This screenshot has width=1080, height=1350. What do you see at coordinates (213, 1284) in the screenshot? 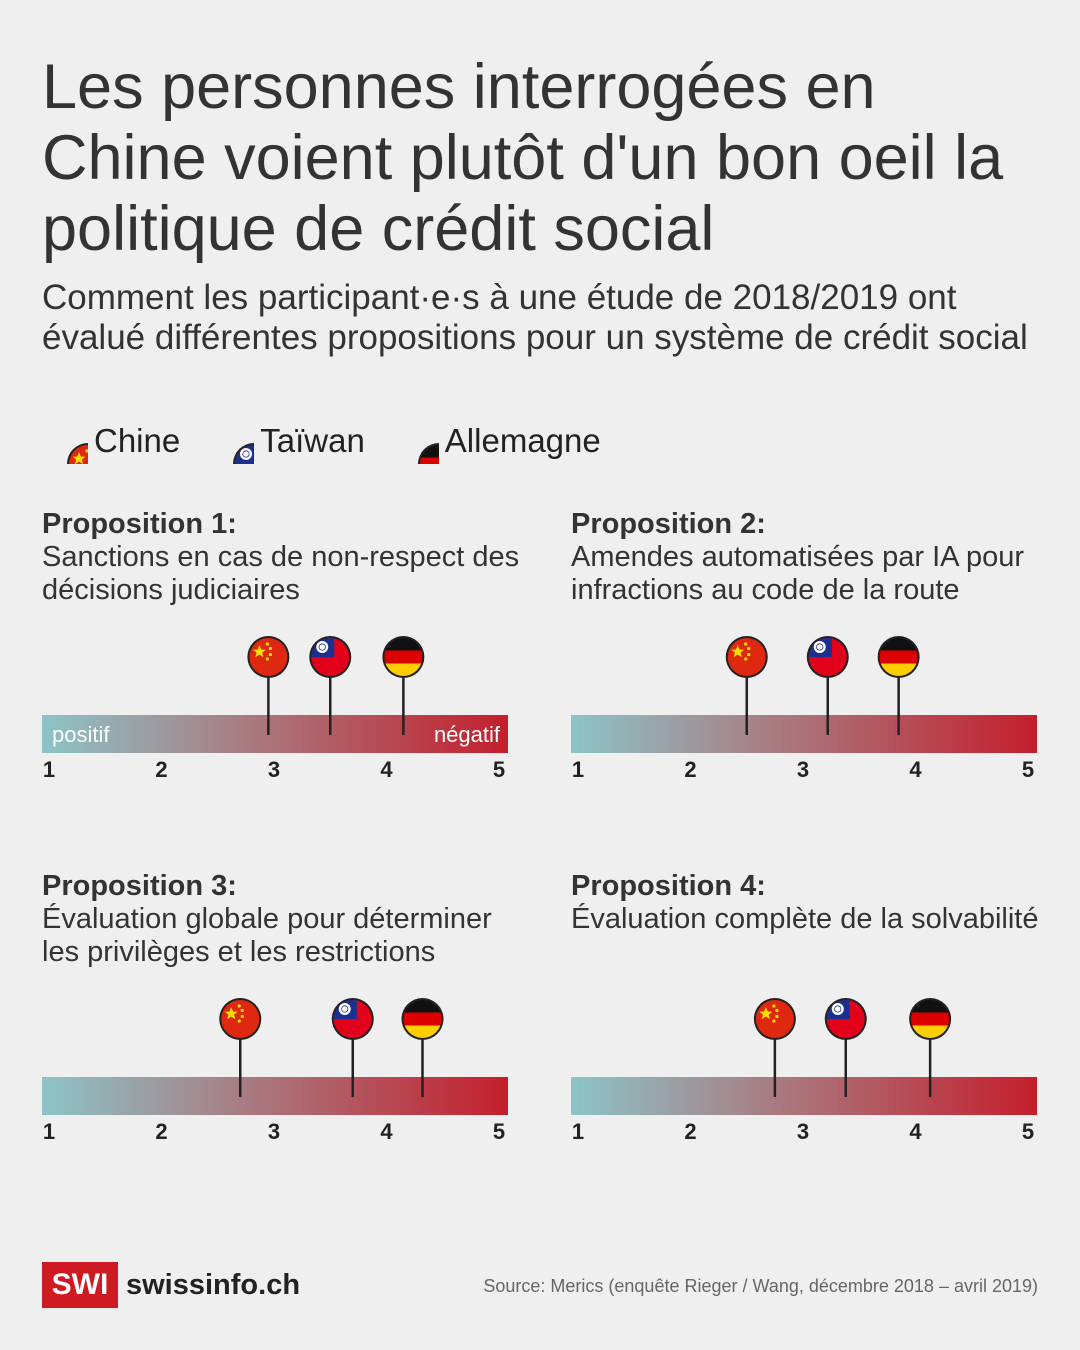
I see `brand-name: swissinfo.ch` at bounding box center [213, 1284].